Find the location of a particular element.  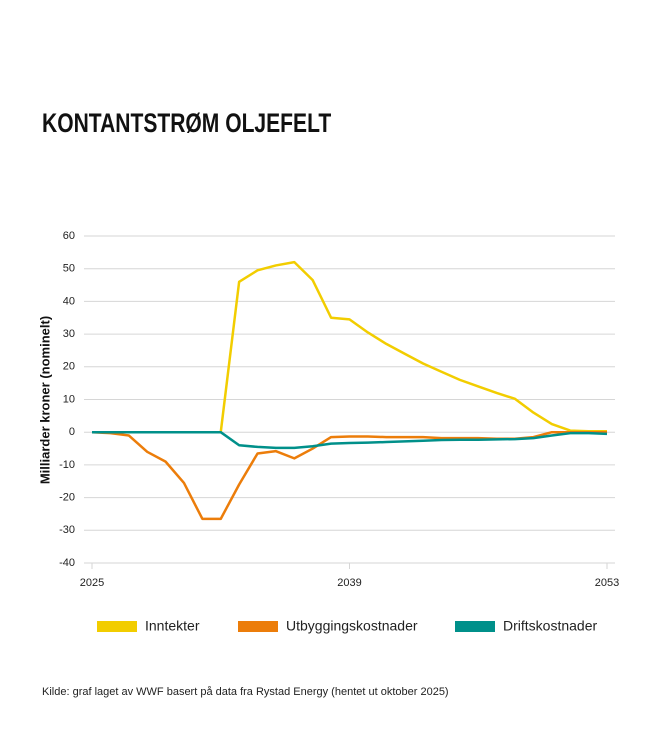

y-tick-label: -30 is located at coordinates (67, 530).